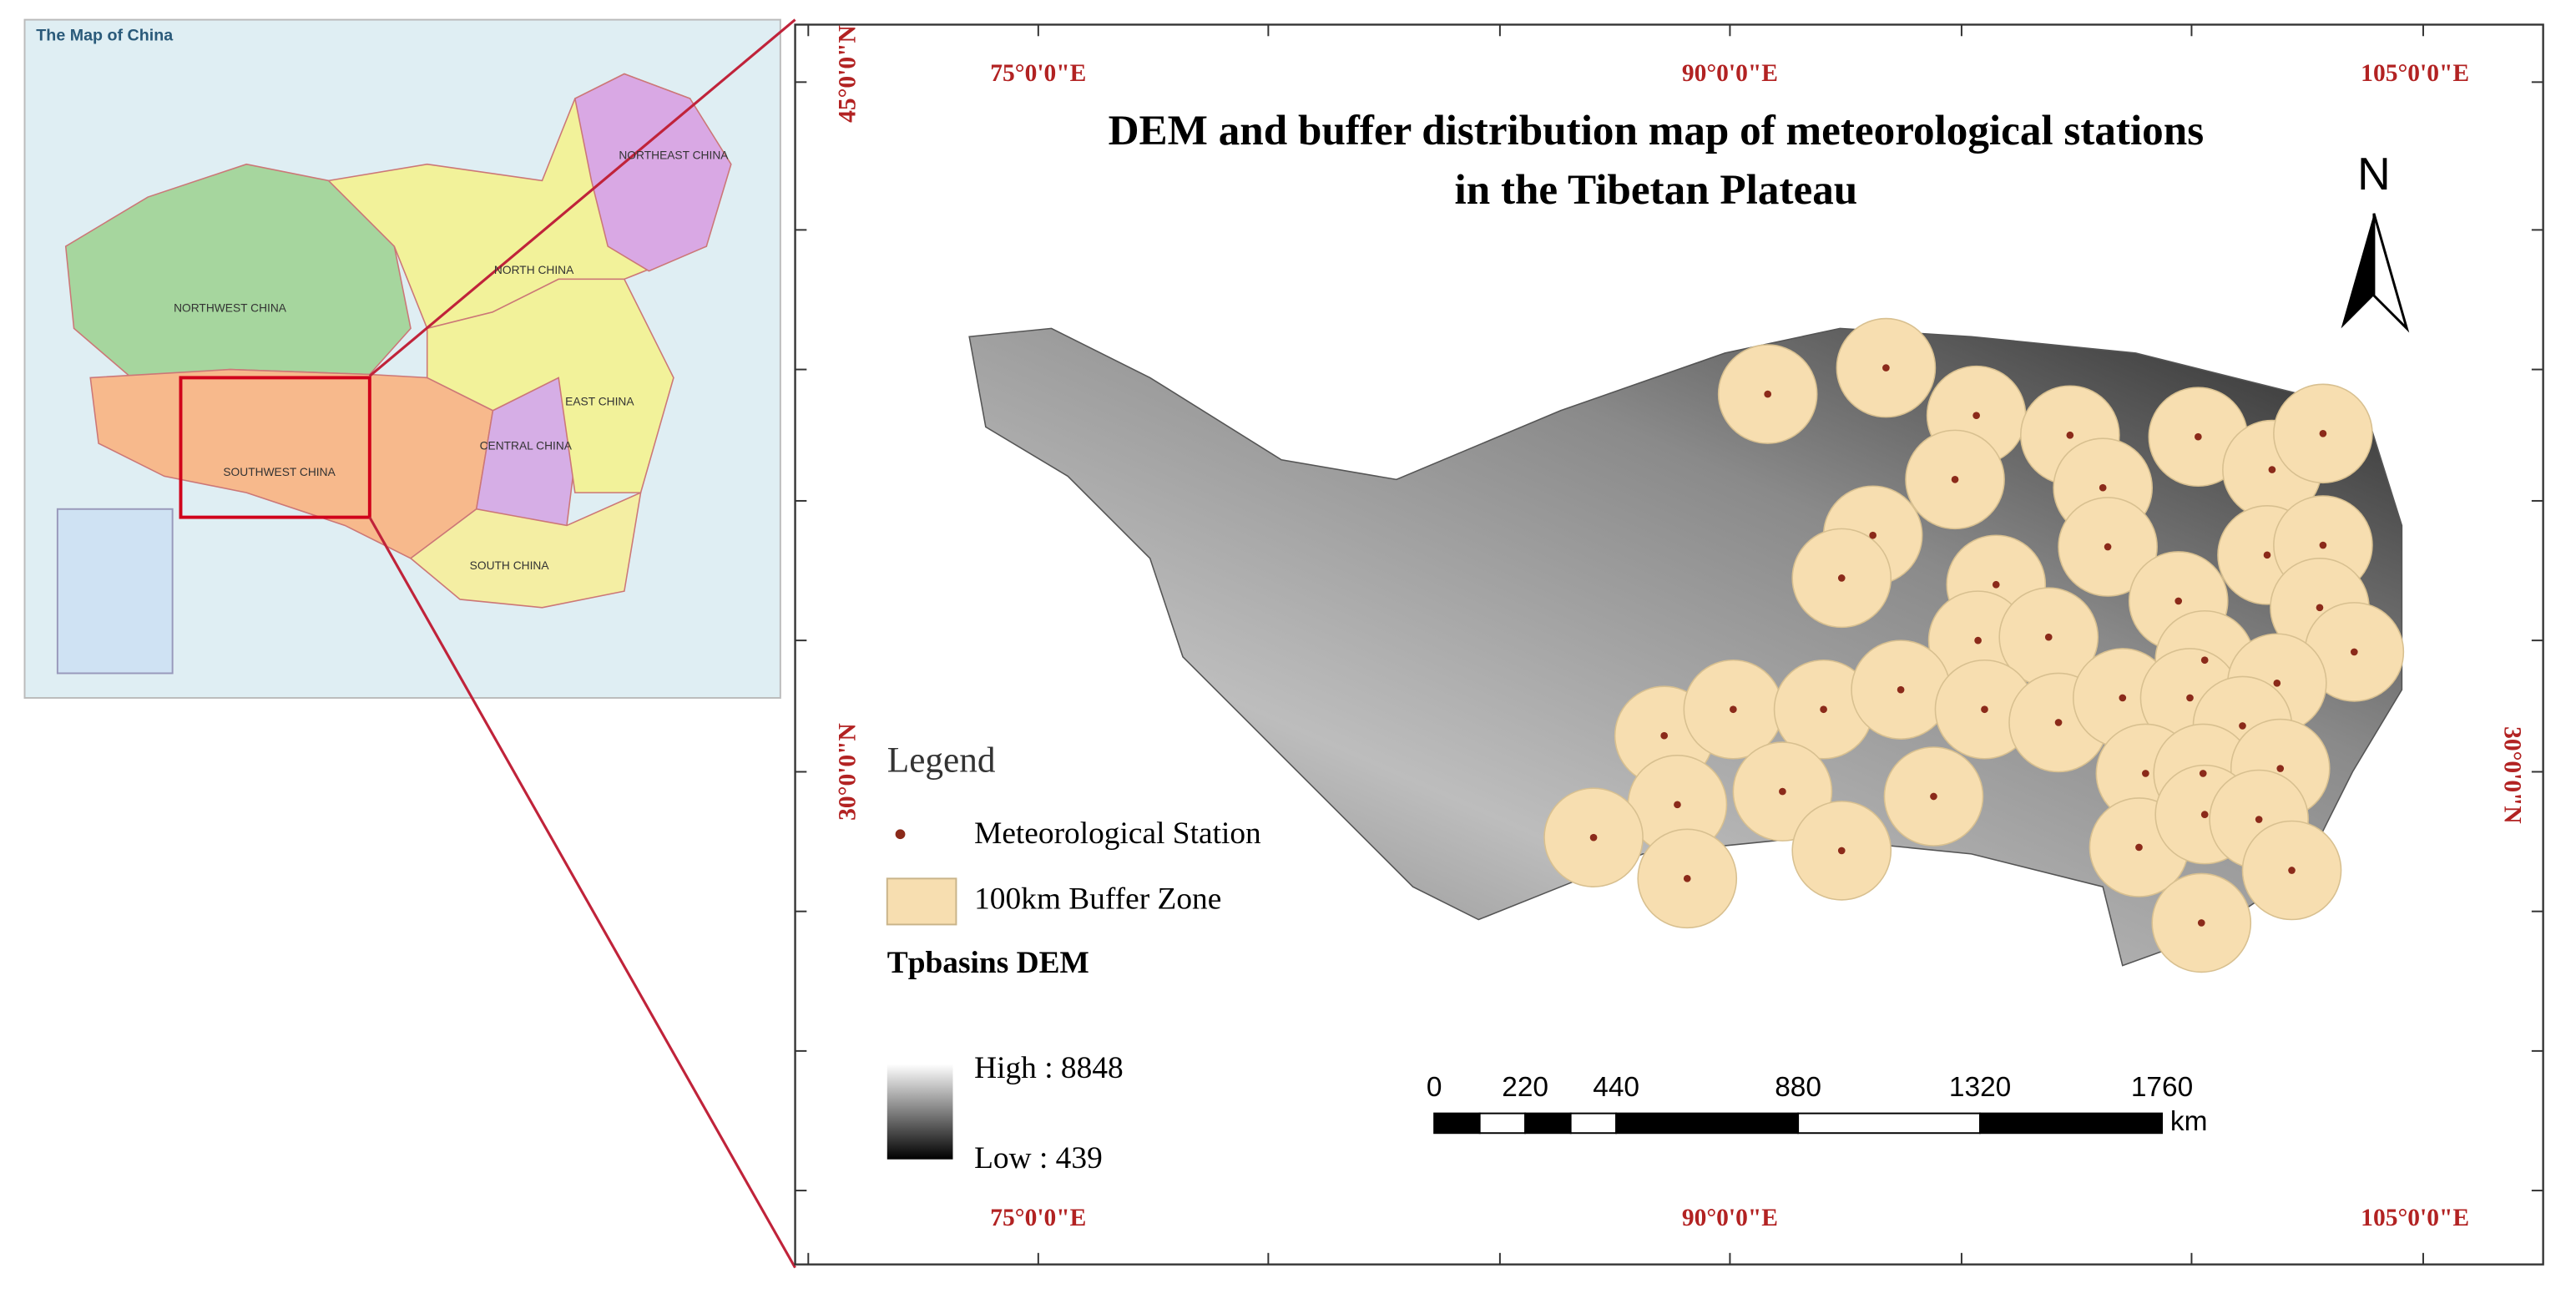 The height and width of the screenshot is (1294, 2576). Describe the element at coordinates (1525, 1087) in the screenshot. I see `scale-label: 220` at that location.